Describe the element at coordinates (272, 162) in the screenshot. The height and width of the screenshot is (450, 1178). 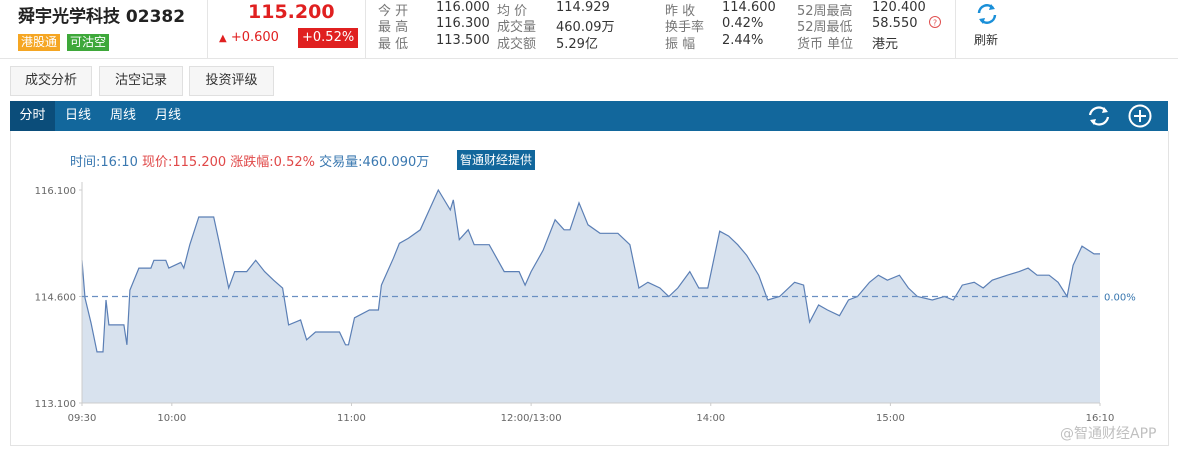
I see `info-change: 涨跌幅:0.52%` at that location.